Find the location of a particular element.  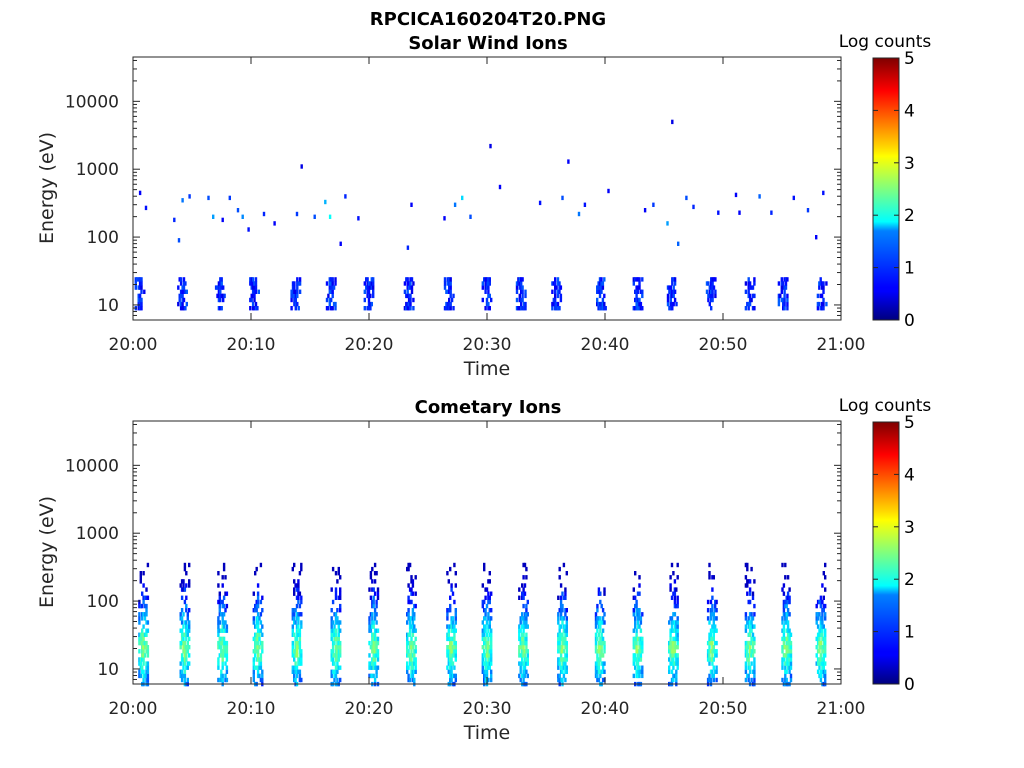

y-tick-label: 10 is located at coordinates (108, 306).